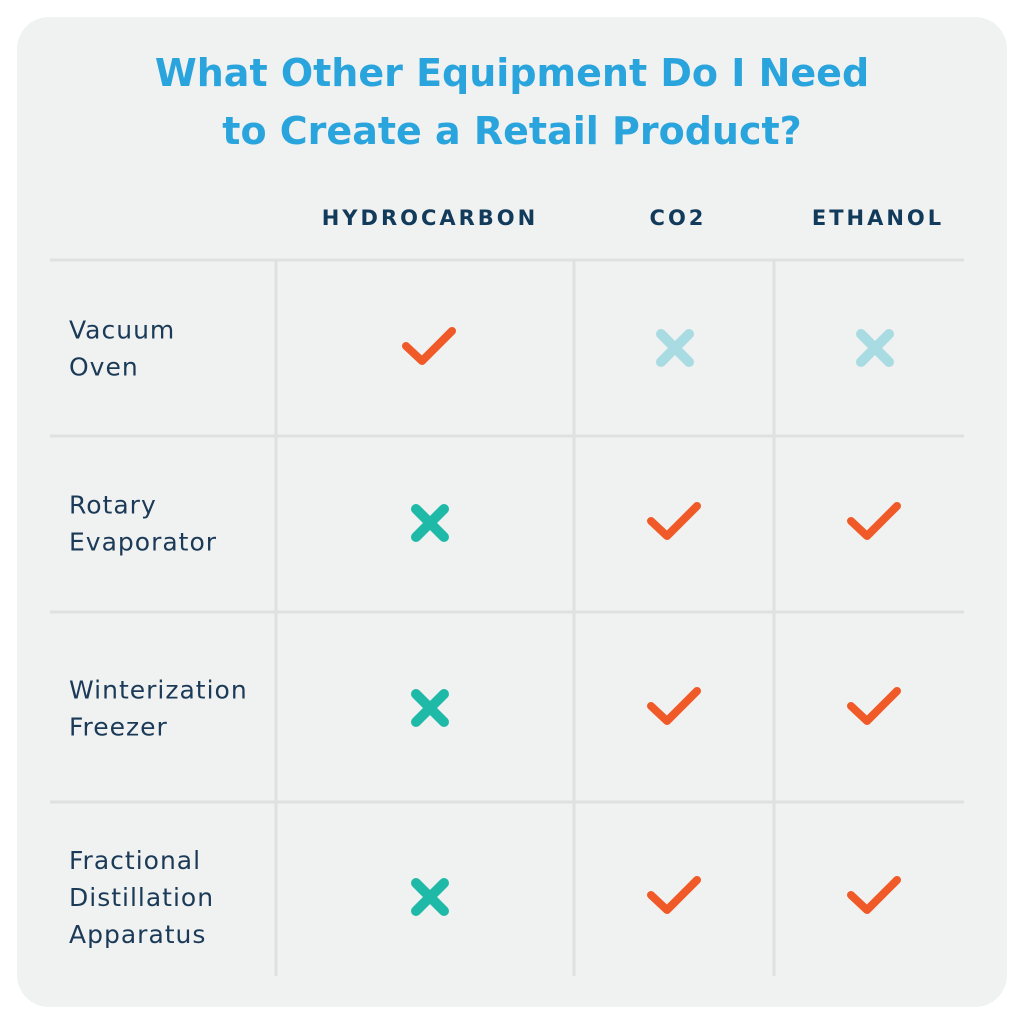 The image size is (1024, 1024). I want to click on column-header: HYDROCARBON, so click(430, 218).